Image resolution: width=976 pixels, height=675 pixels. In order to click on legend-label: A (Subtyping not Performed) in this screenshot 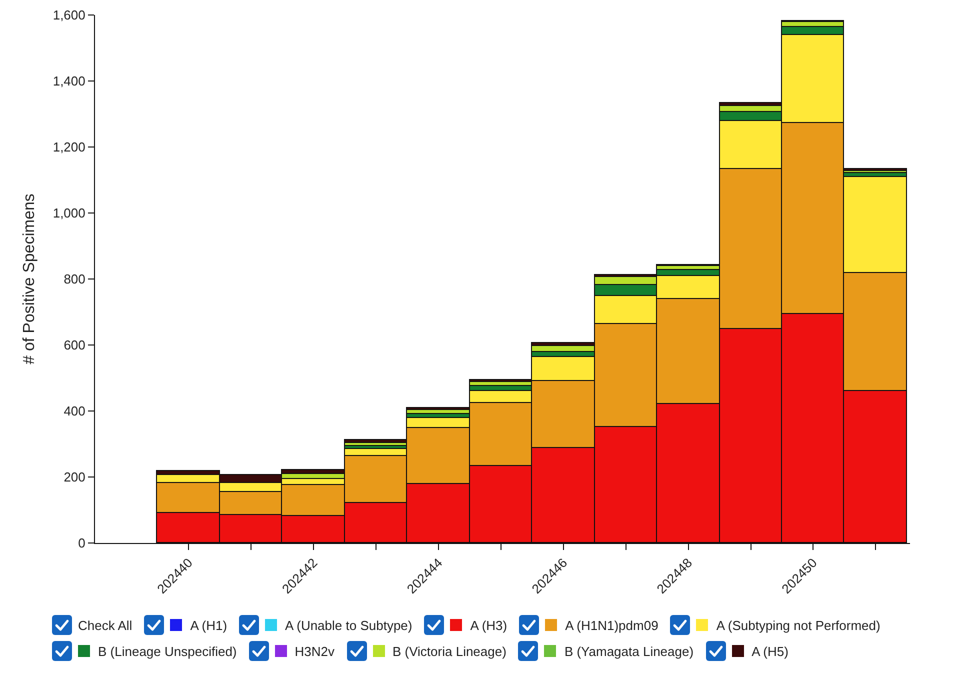, I will do `click(798, 625)`.